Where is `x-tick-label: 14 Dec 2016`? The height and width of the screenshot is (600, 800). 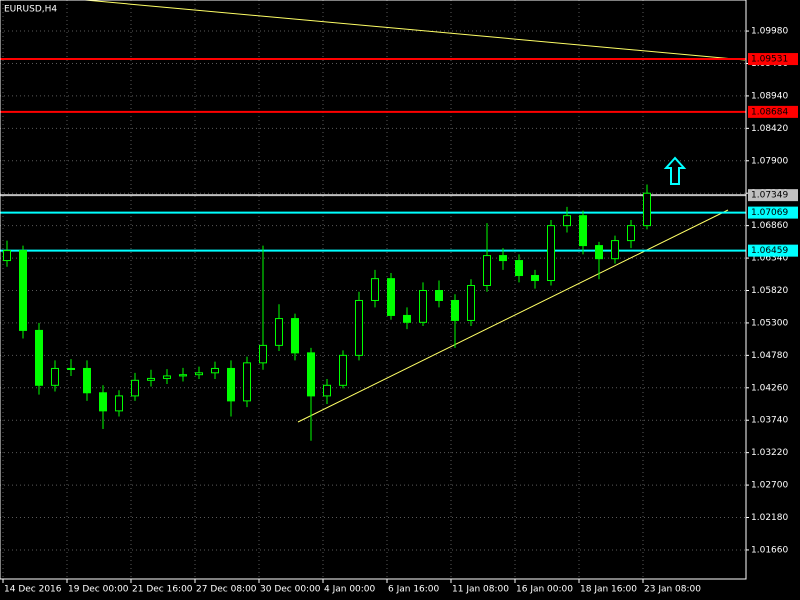 x-tick-label: 14 Dec 2016 is located at coordinates (33, 590).